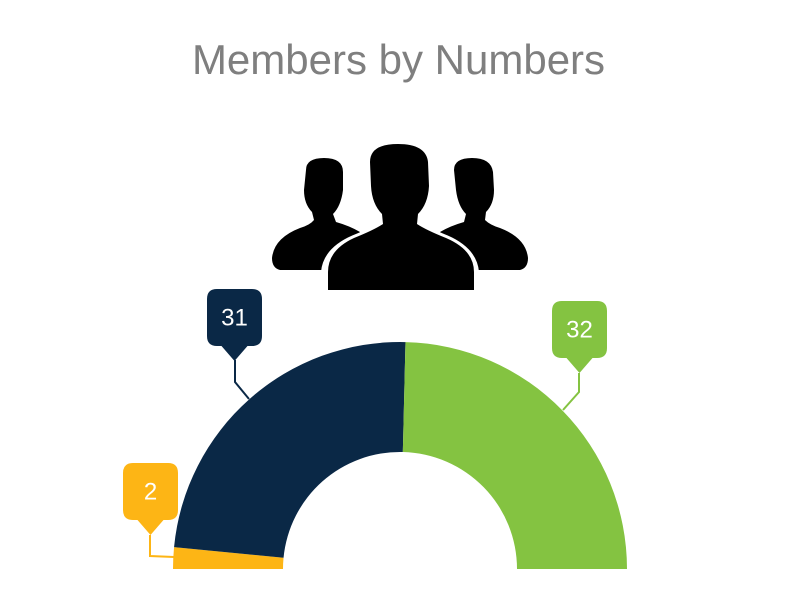  What do you see at coordinates (579, 330) in the screenshot?
I see `data-label: 32` at bounding box center [579, 330].